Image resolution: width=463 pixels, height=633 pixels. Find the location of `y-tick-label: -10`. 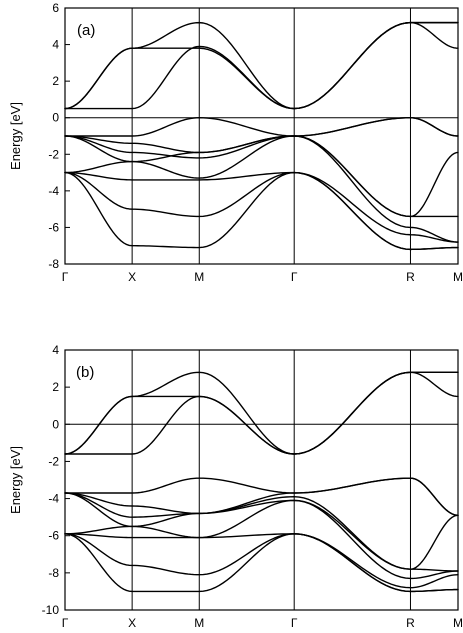

y-tick-label: -10 is located at coordinates (51, 610).